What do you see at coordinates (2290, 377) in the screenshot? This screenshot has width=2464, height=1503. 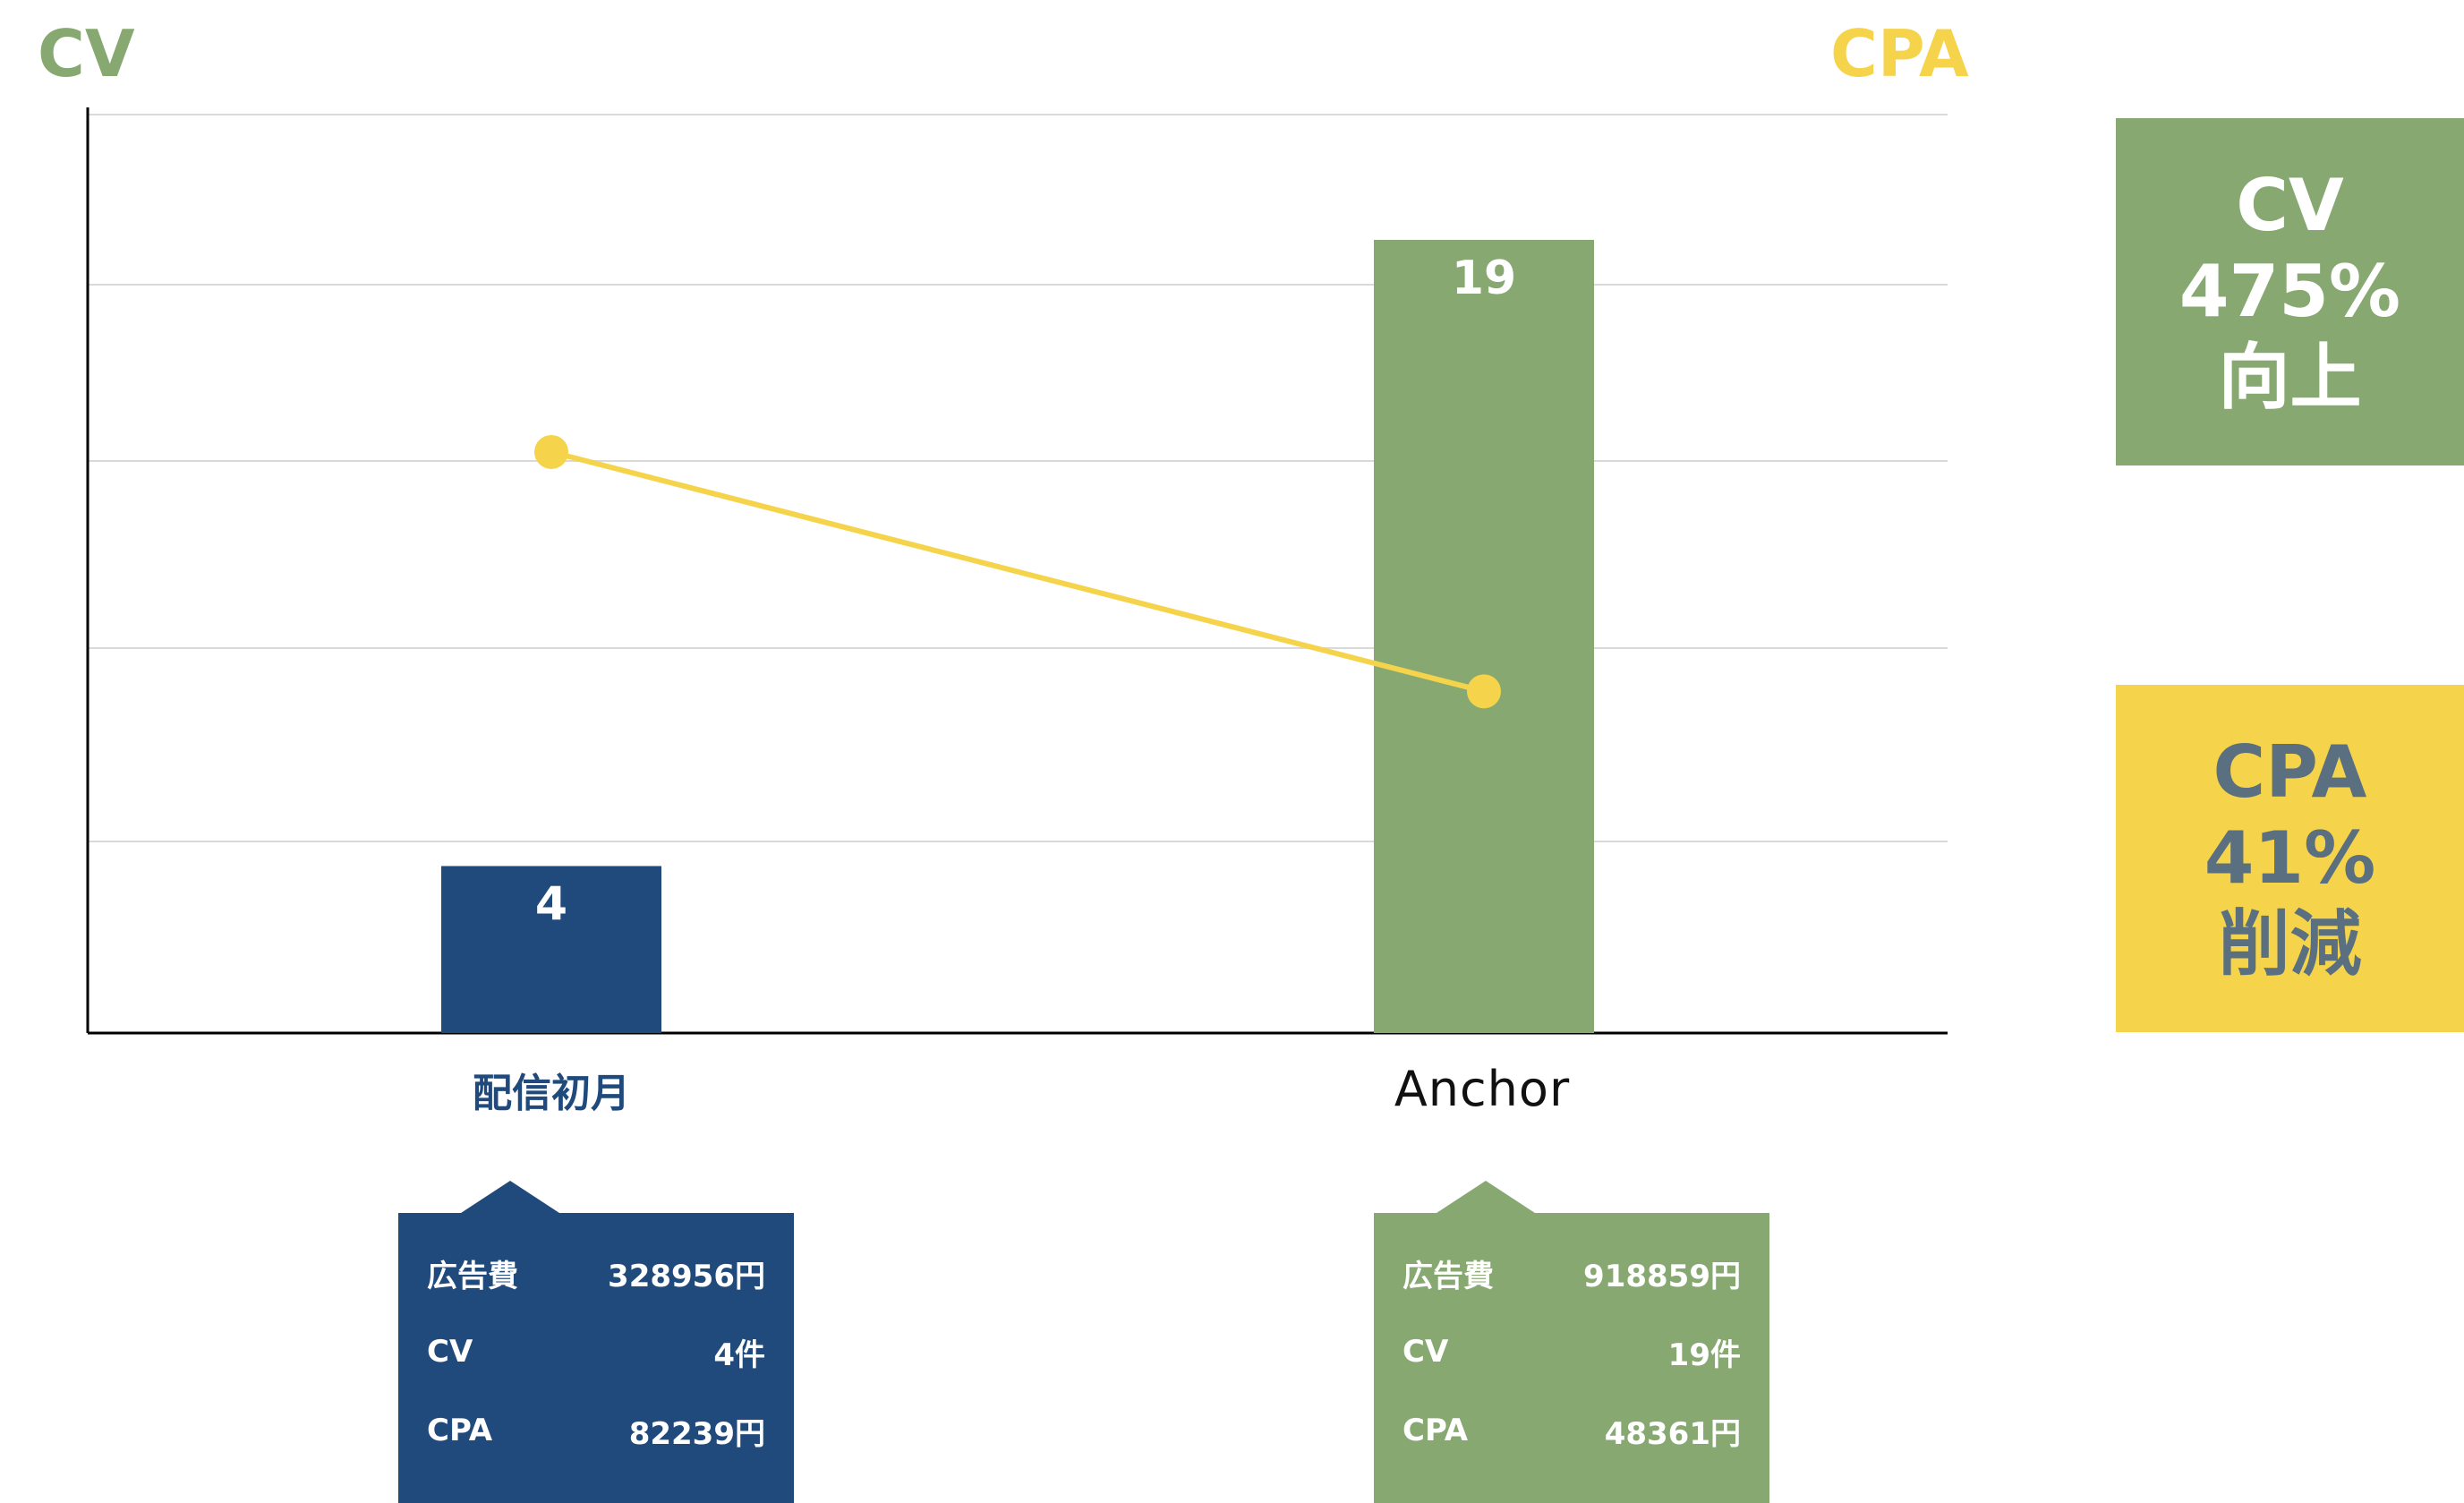 I see `kpi-cv-desc: 向上` at bounding box center [2290, 377].